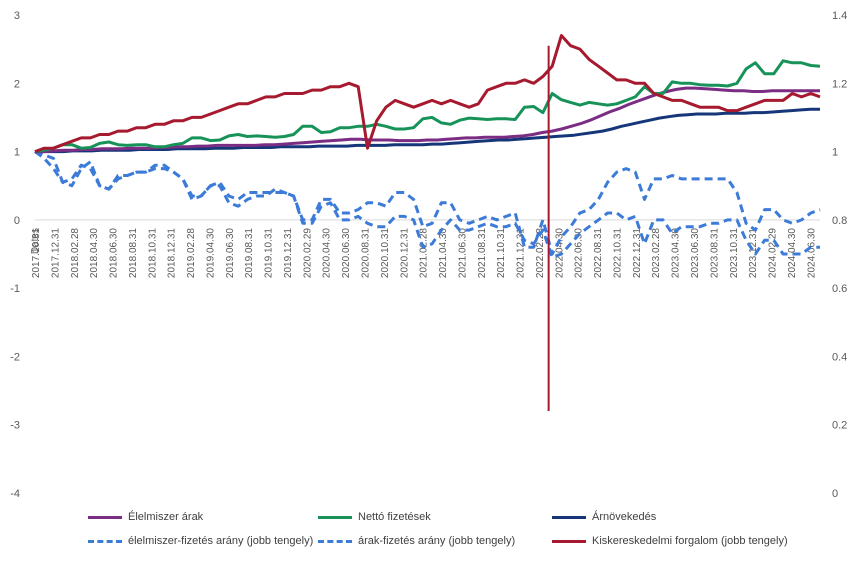 This screenshot has width=861, height=565. Describe the element at coordinates (105, 517) in the screenshot. I see `legend-swatch-elelmiszer-arak` at that location.